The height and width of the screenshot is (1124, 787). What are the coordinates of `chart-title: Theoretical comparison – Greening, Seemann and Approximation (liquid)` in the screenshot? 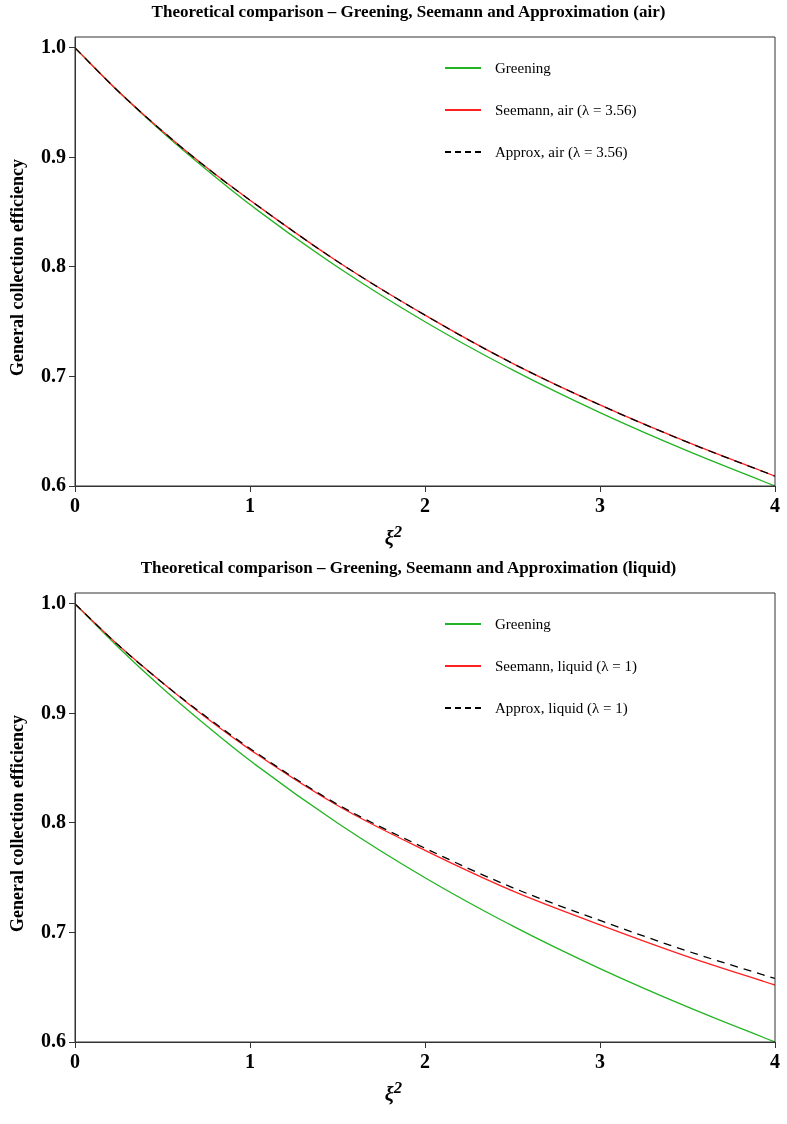 It's located at (408, 568).